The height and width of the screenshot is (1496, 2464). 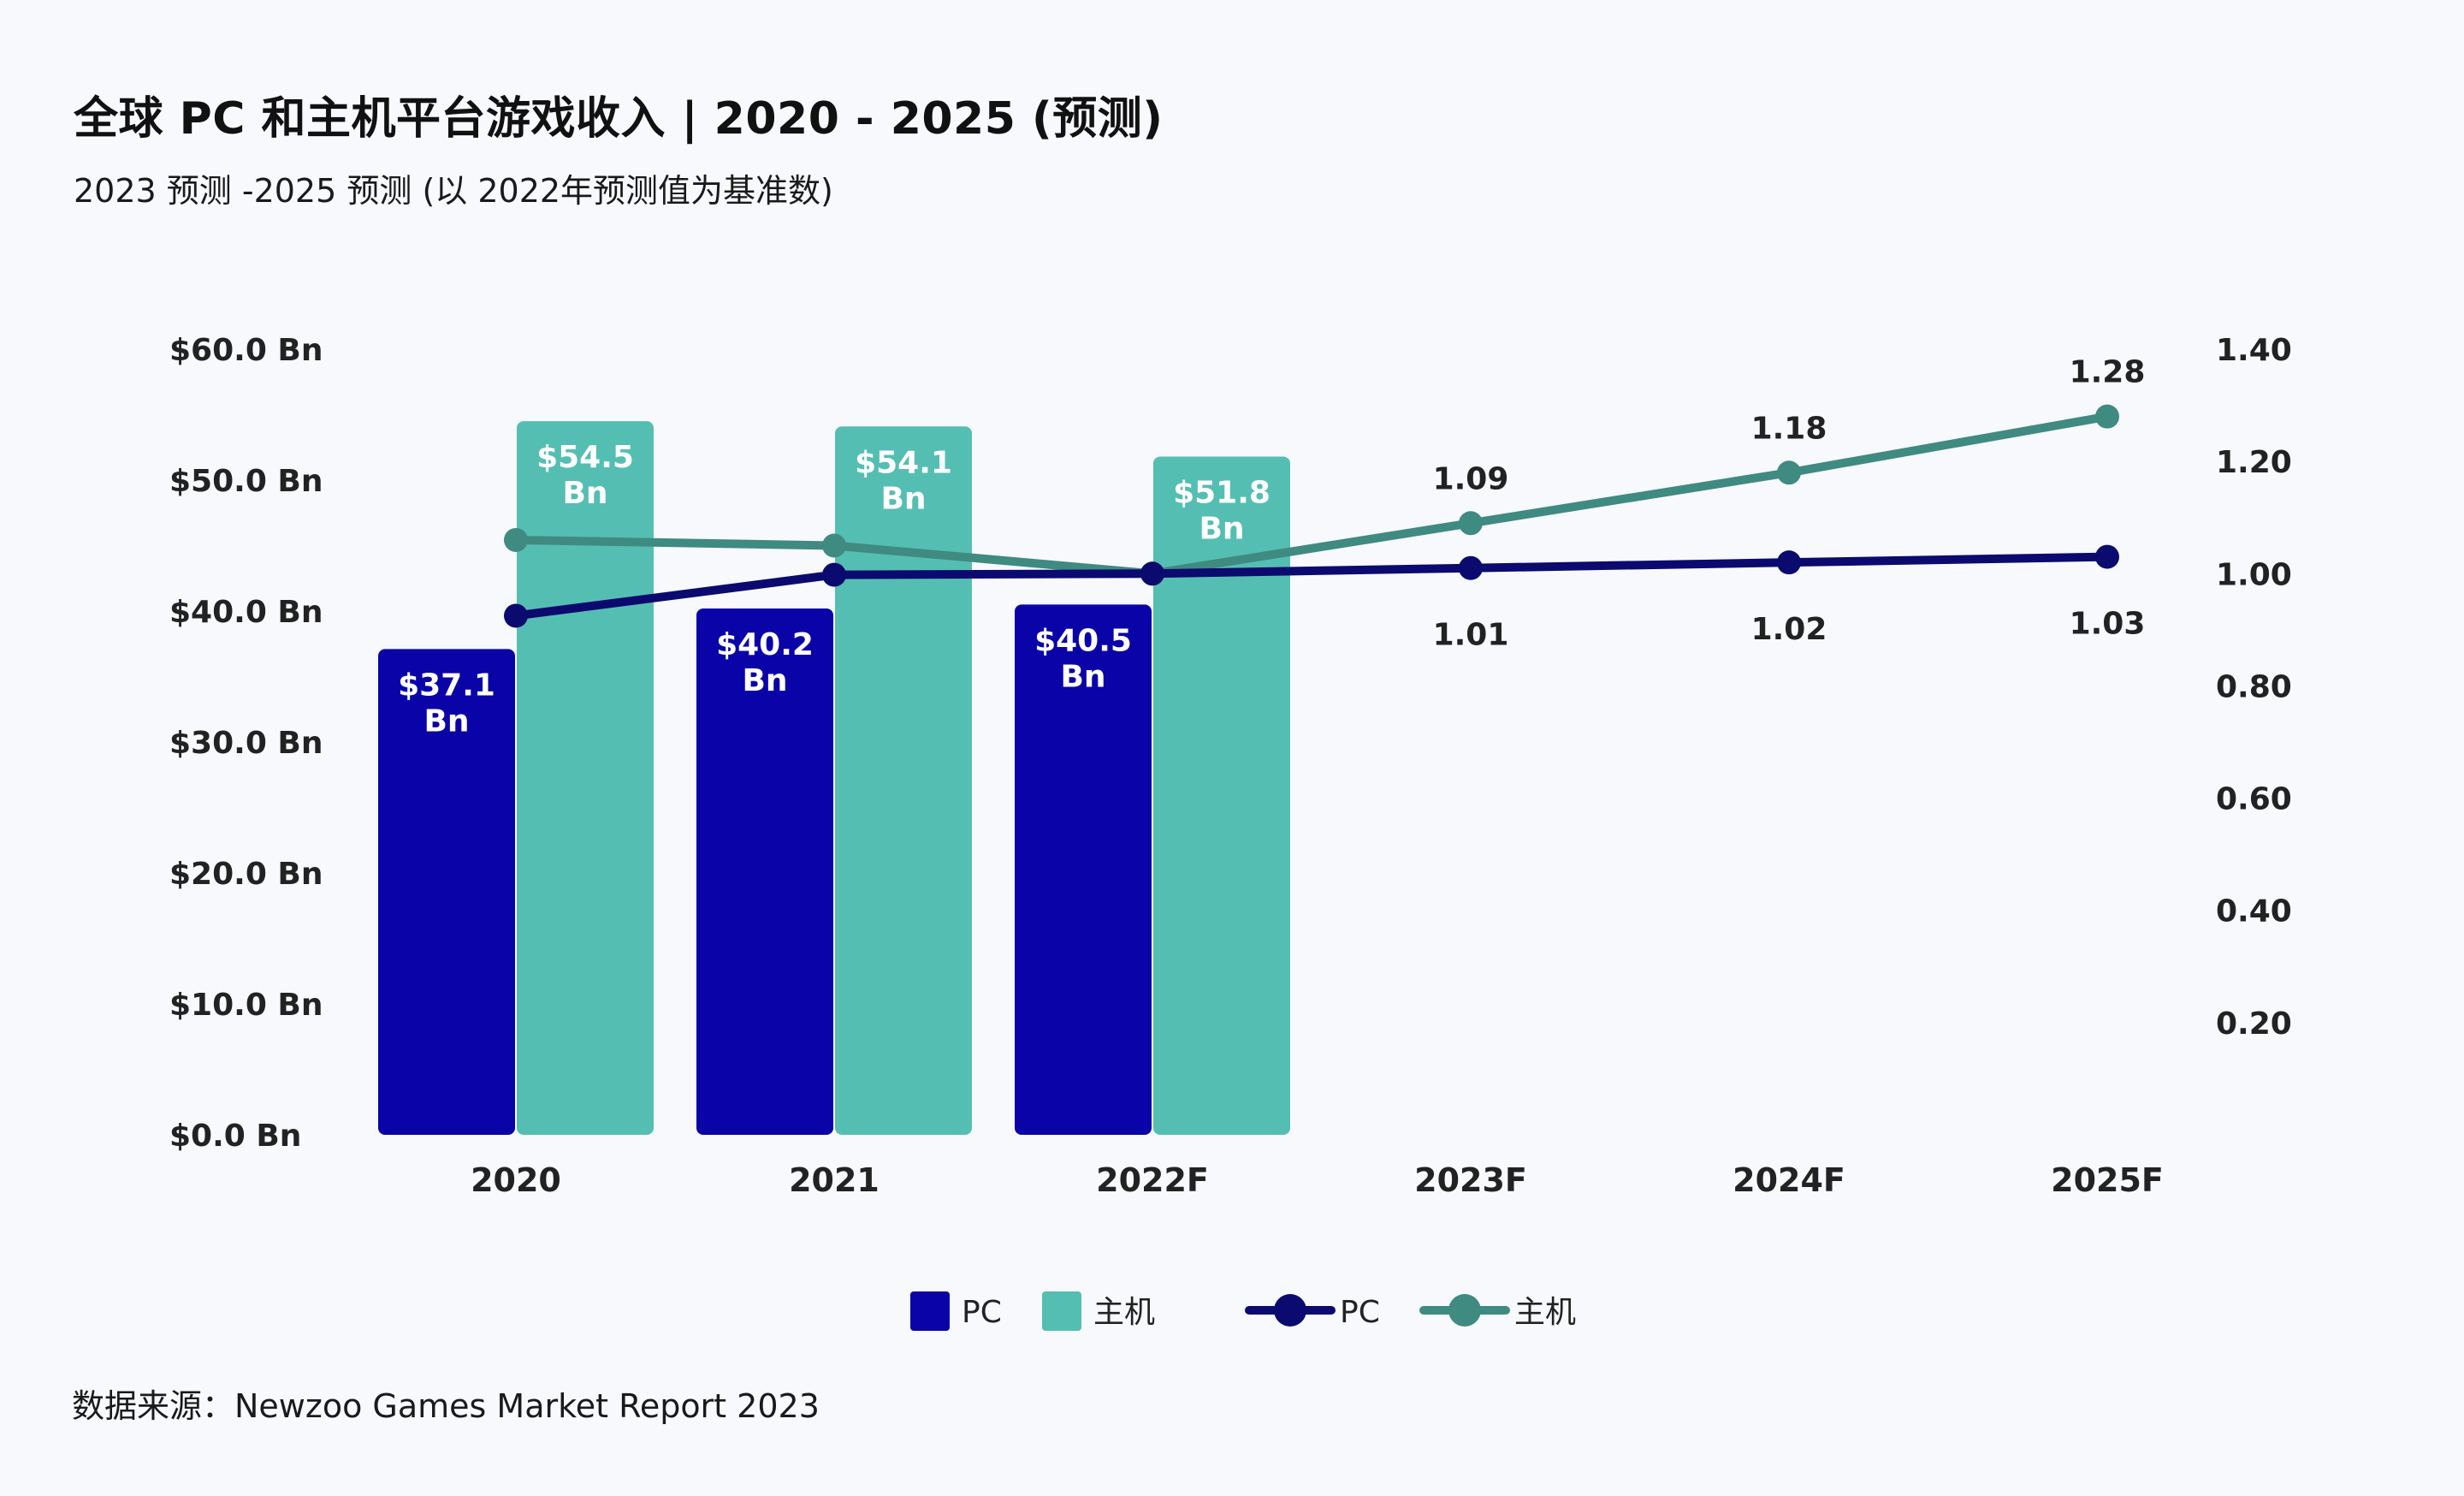 What do you see at coordinates (1789, 629) in the screenshot?
I see `line-value-label: 1.02` at bounding box center [1789, 629].